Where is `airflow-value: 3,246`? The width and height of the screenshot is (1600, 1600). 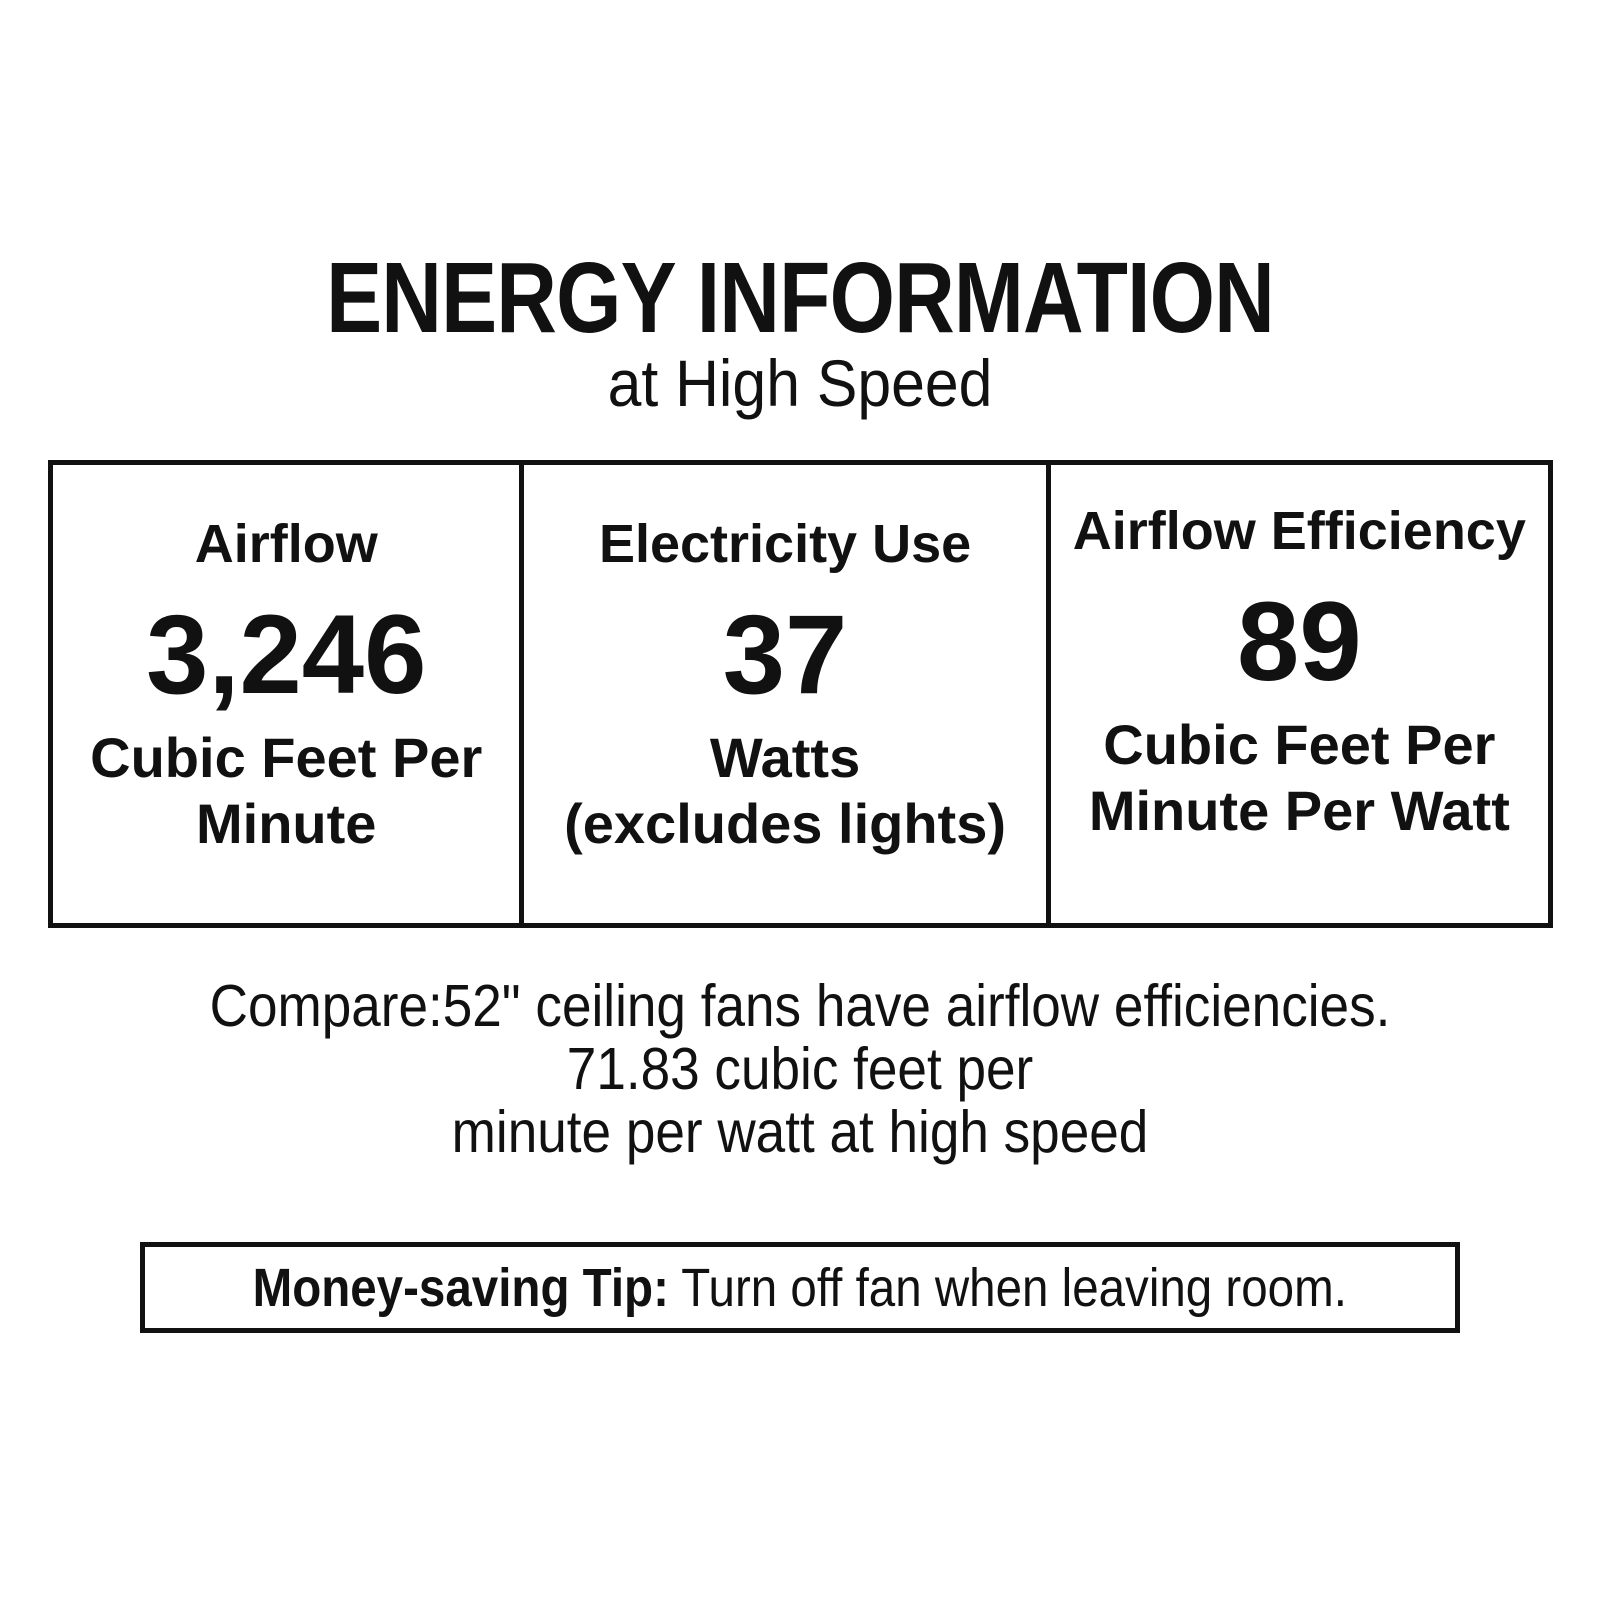 airflow-value: 3,246 is located at coordinates (286, 654).